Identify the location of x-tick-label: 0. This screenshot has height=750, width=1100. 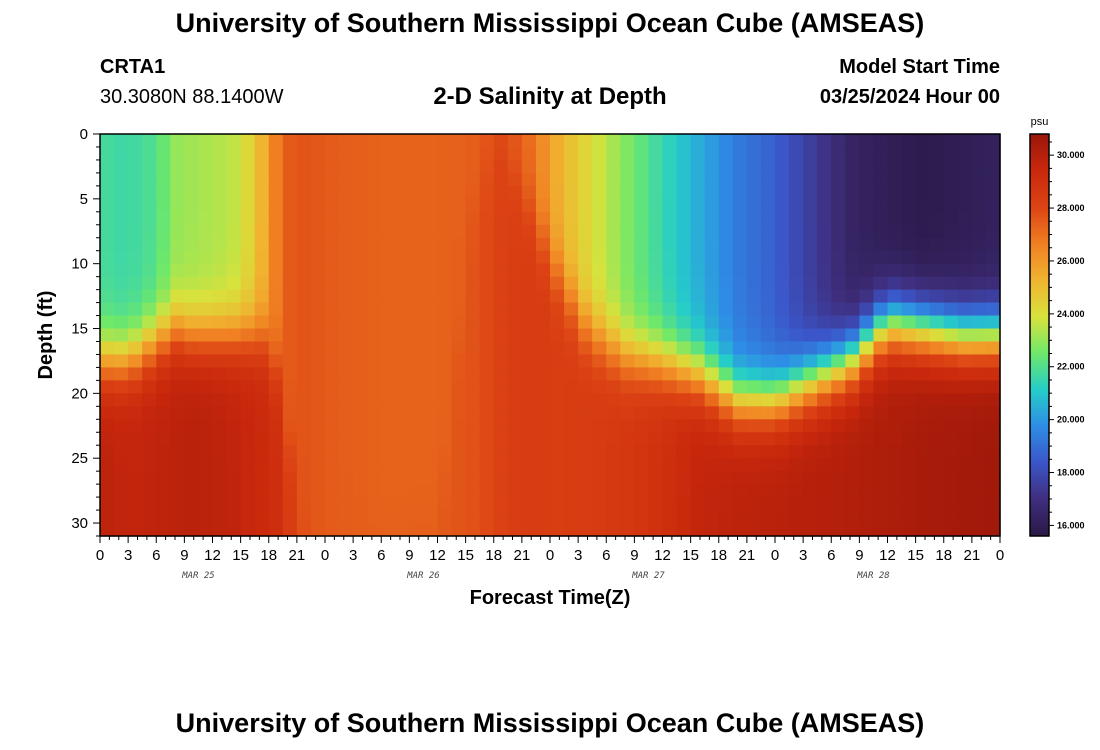
(550, 555).